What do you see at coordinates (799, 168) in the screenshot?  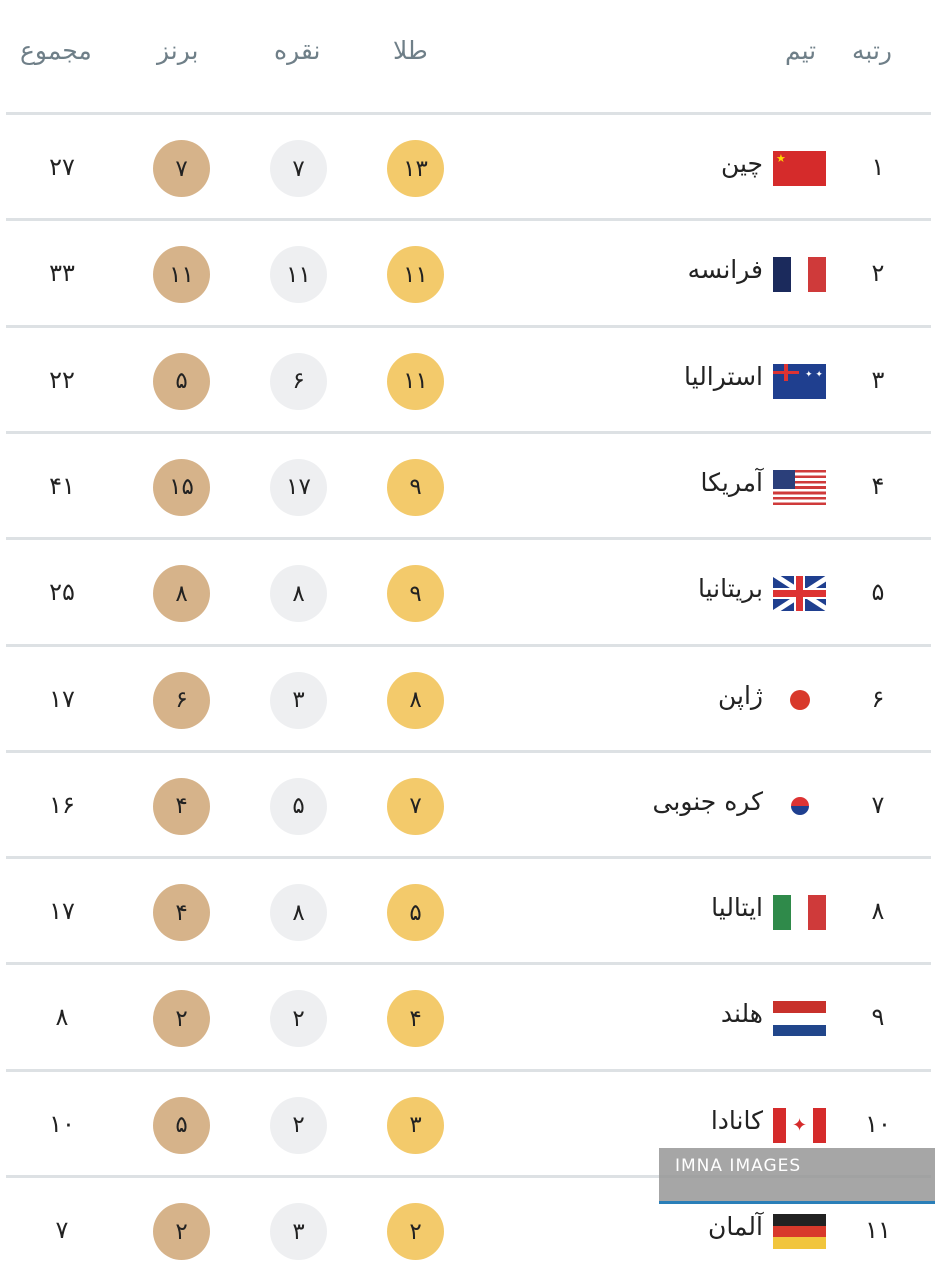 I see `china-flag: ★` at bounding box center [799, 168].